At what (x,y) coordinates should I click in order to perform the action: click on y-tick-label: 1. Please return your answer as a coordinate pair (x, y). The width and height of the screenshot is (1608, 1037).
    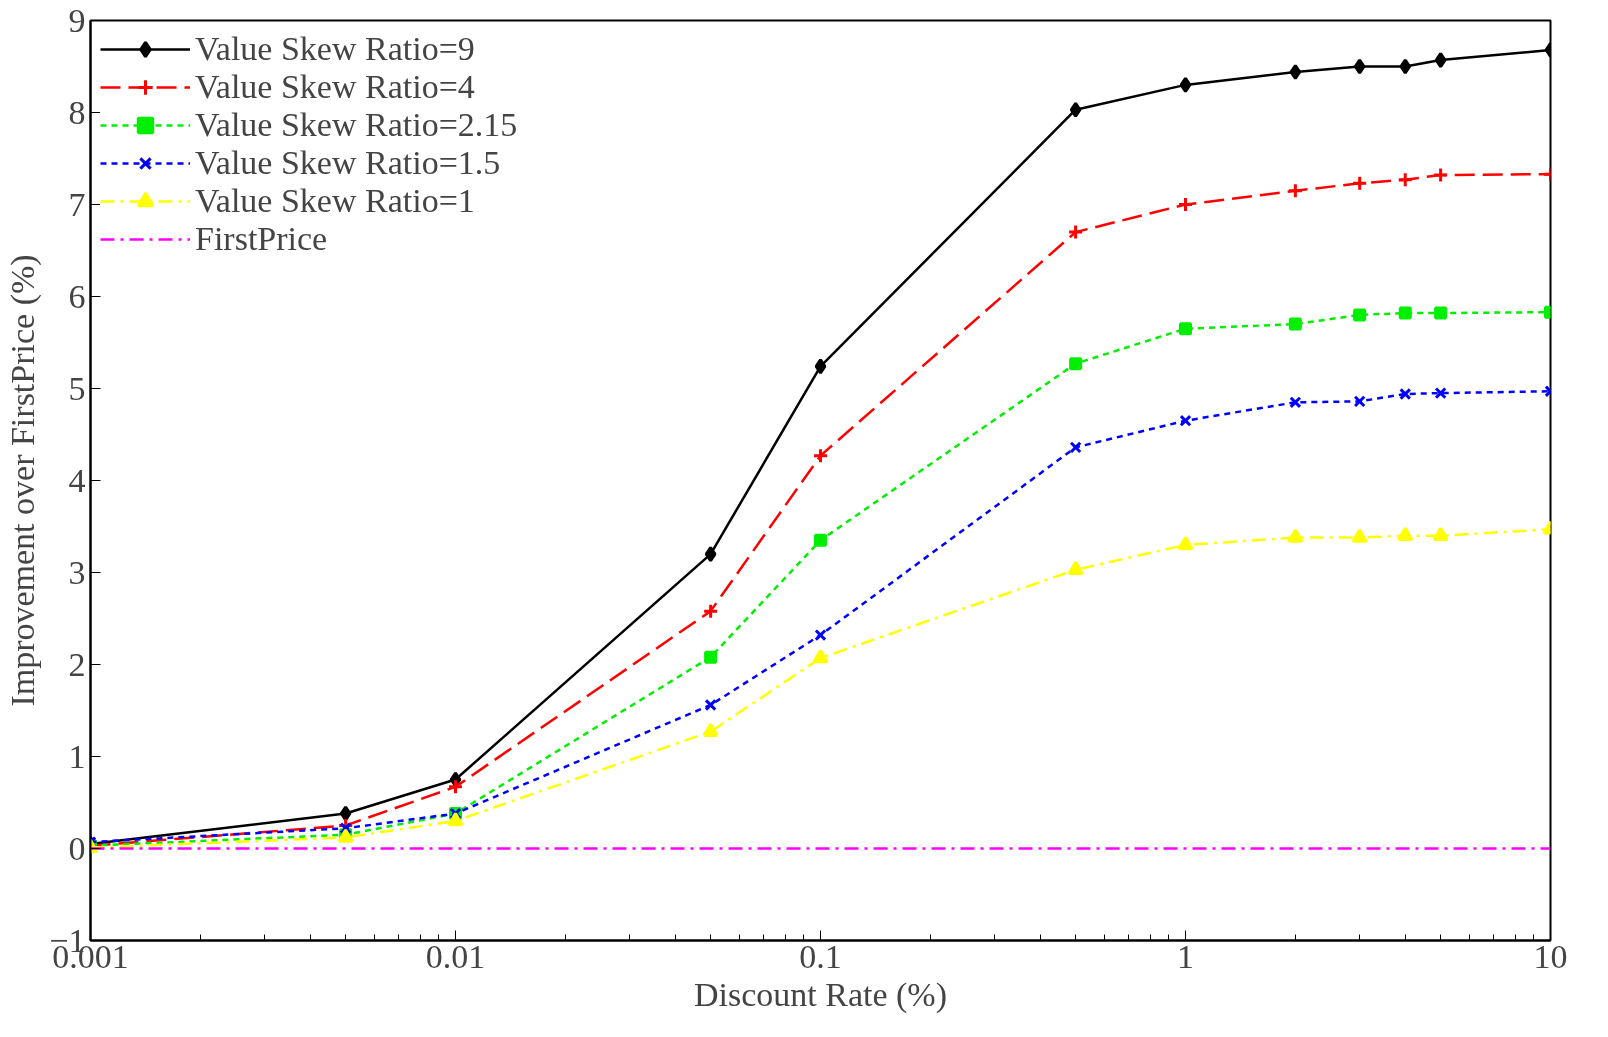
    Looking at the image, I should click on (77, 756).